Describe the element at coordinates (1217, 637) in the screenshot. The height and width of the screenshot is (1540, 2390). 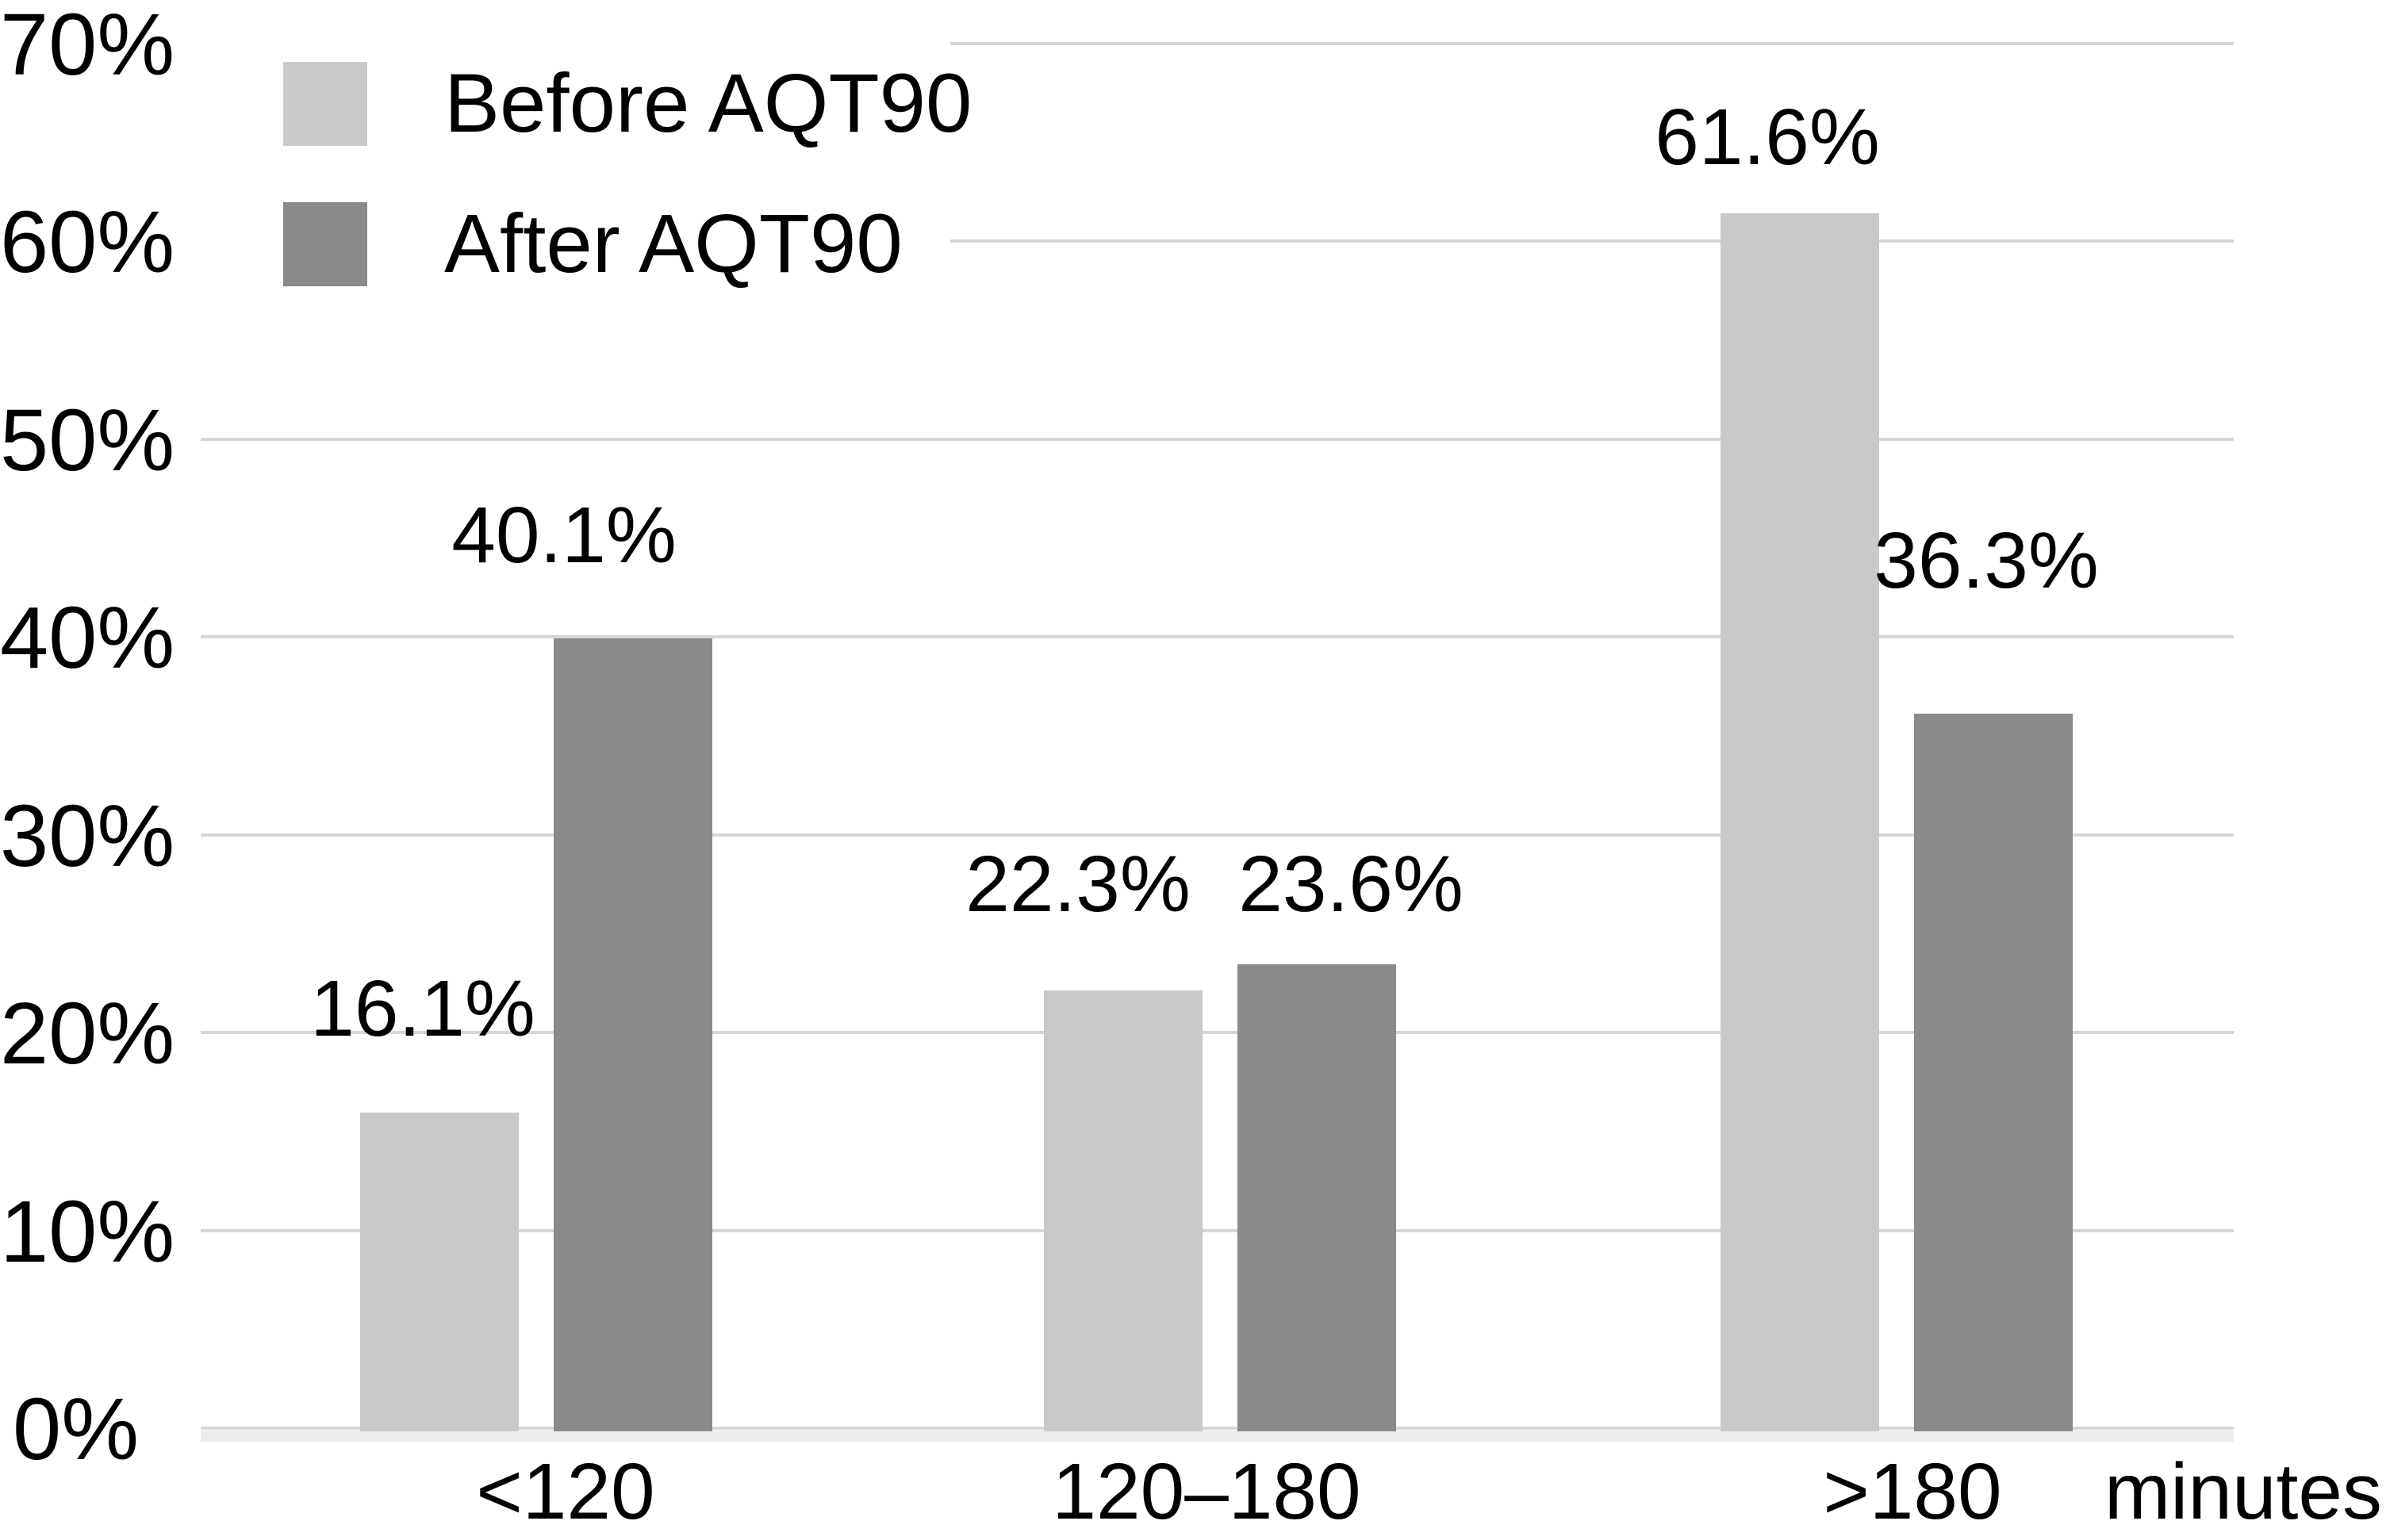
I see `gridline-40%` at that location.